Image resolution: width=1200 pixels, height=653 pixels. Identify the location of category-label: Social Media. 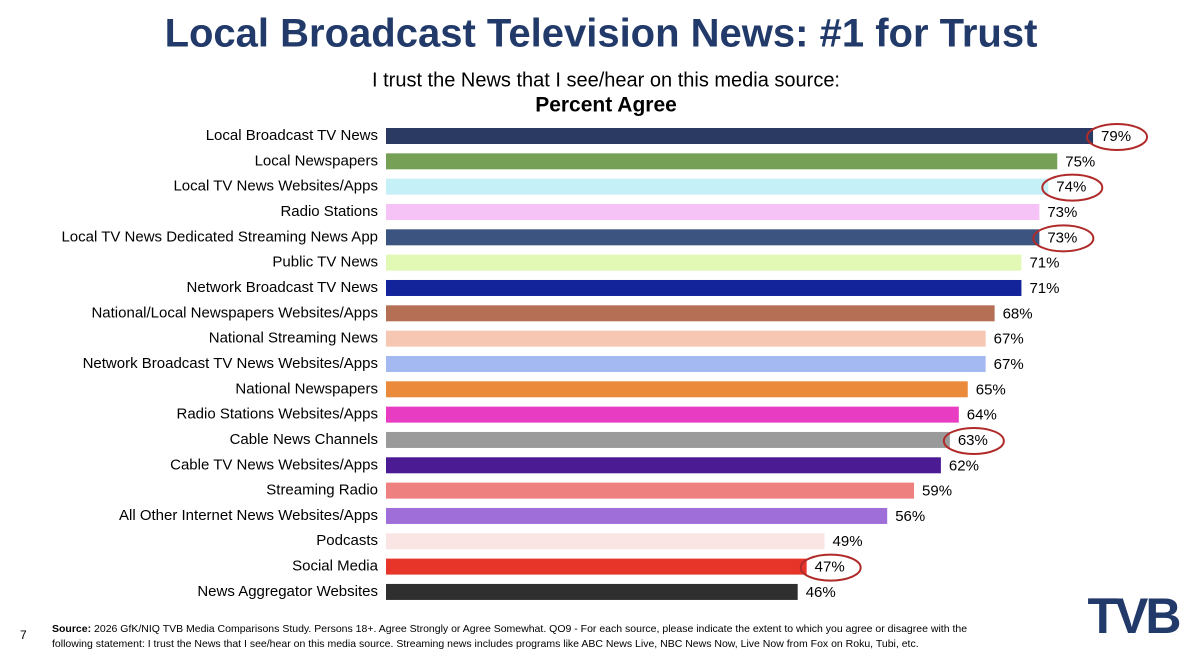
(335, 566).